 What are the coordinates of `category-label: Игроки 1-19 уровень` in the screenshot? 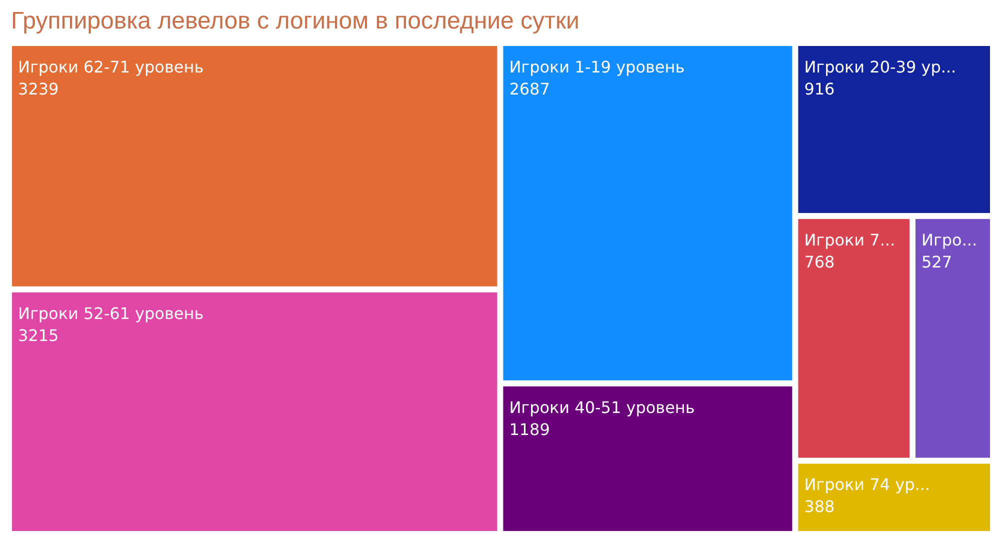 It's located at (597, 67).